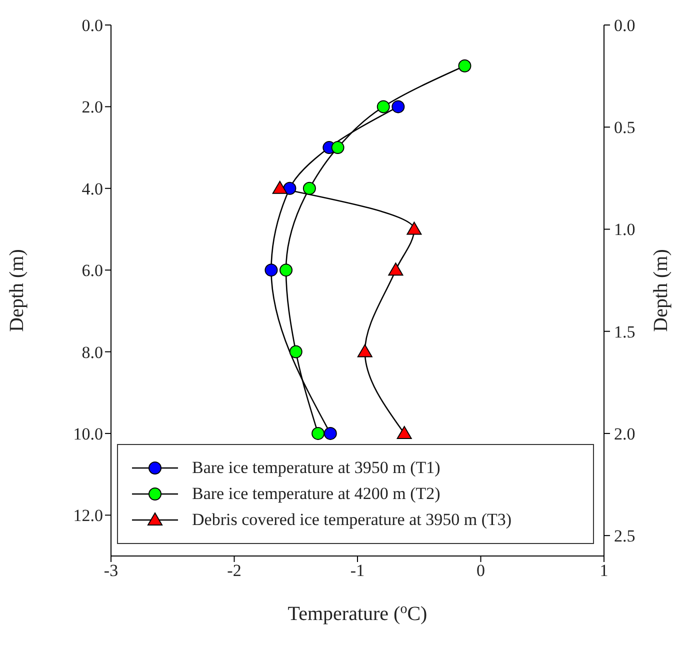 This screenshot has height=648, width=695. What do you see at coordinates (92, 352) in the screenshot?
I see `y-tick-label: 8.0` at bounding box center [92, 352].